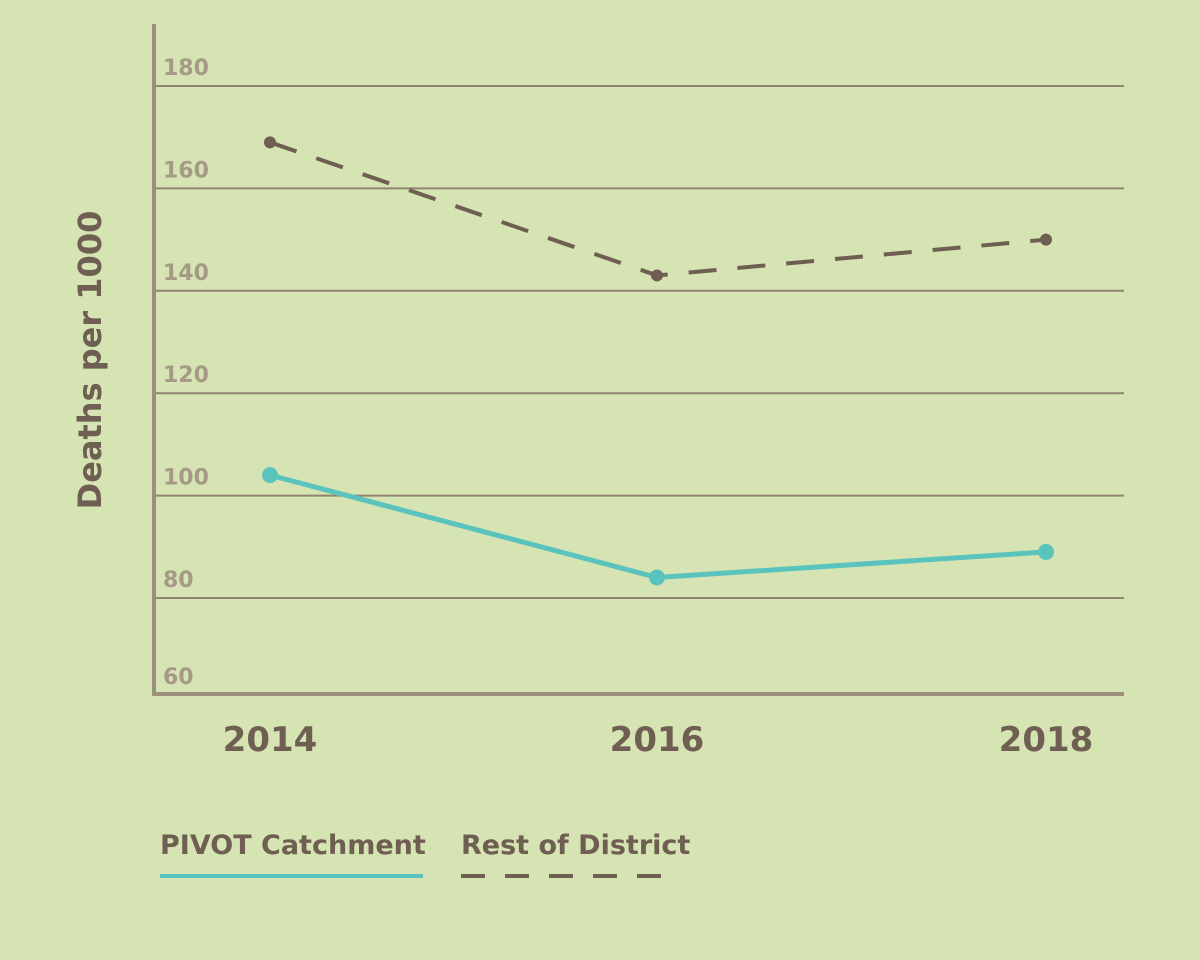  What do you see at coordinates (658, 526) in the screenshot?
I see `series-line-pivot-catchment` at bounding box center [658, 526].